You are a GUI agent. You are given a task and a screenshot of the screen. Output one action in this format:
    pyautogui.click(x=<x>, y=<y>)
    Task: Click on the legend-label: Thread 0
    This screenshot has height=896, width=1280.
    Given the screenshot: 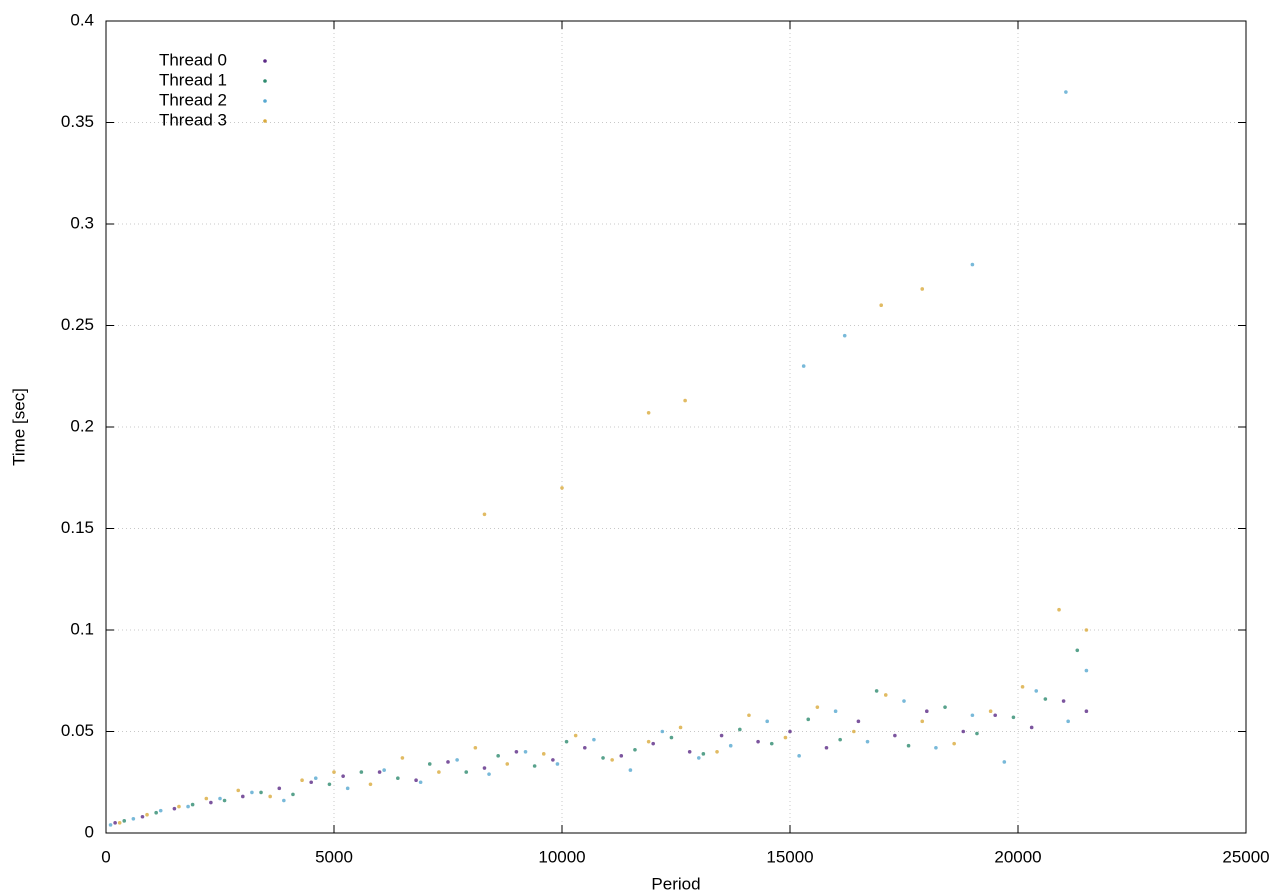 What is the action you would take?
    pyautogui.click(x=193, y=59)
    